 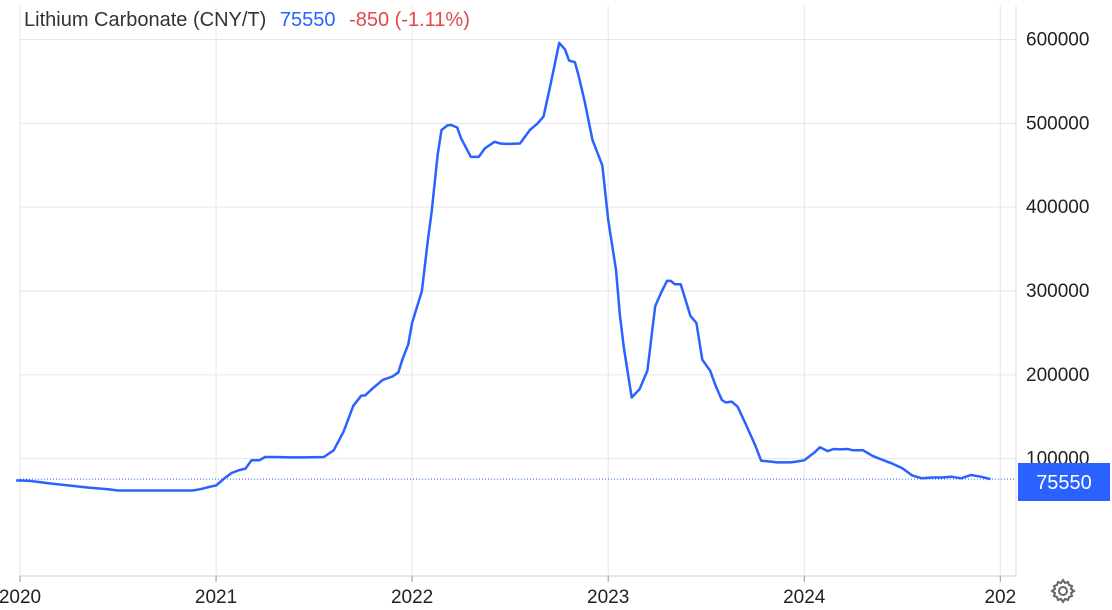 I want to click on current-price-tag: 75550, so click(x=1064, y=482).